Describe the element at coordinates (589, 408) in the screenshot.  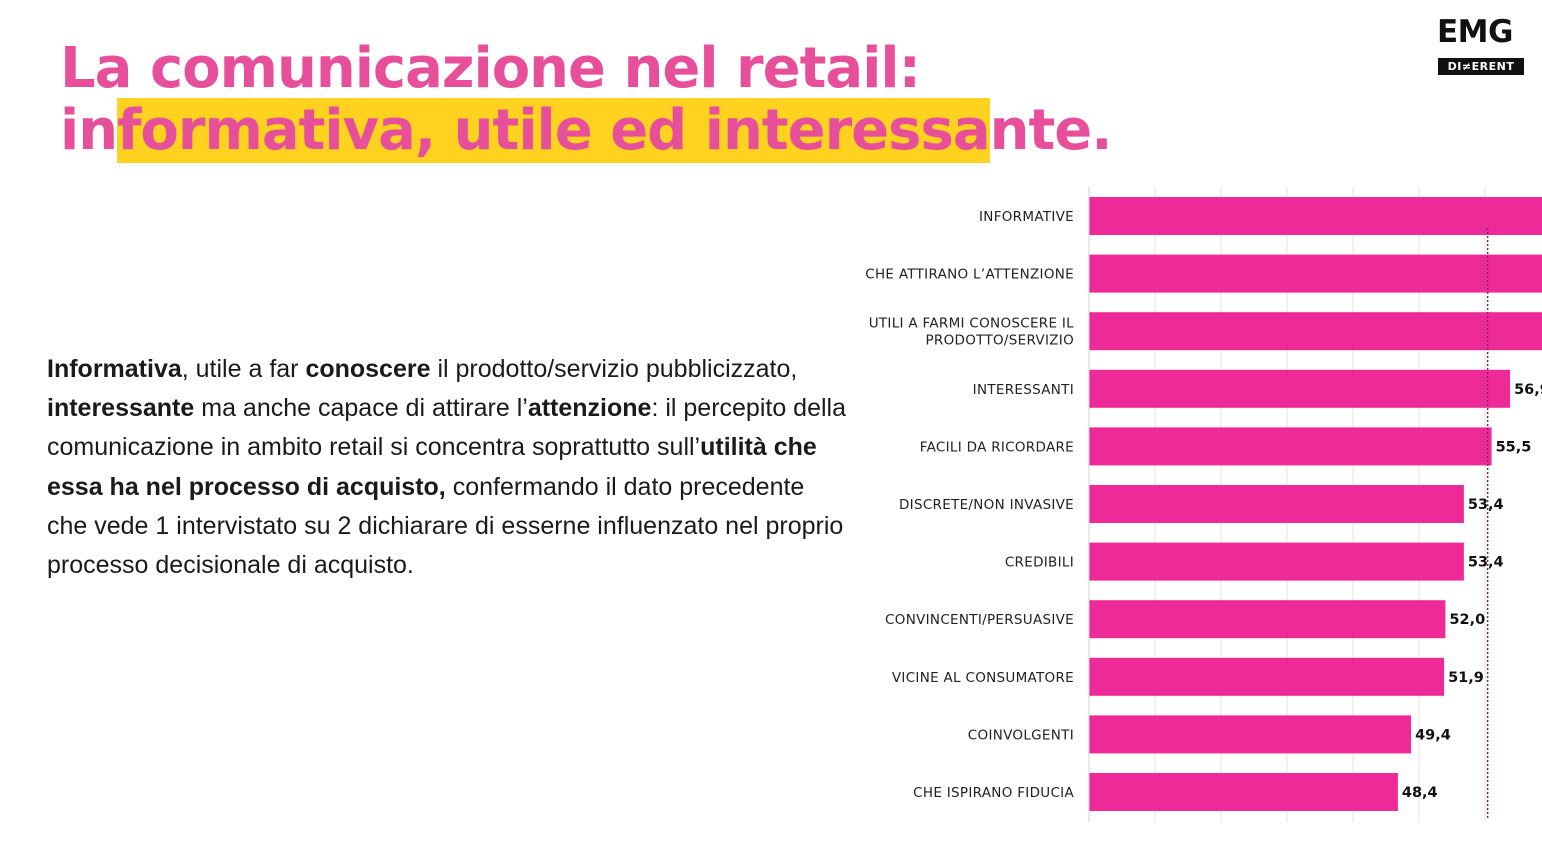
I see `kw-attenzione: attenzione` at that location.